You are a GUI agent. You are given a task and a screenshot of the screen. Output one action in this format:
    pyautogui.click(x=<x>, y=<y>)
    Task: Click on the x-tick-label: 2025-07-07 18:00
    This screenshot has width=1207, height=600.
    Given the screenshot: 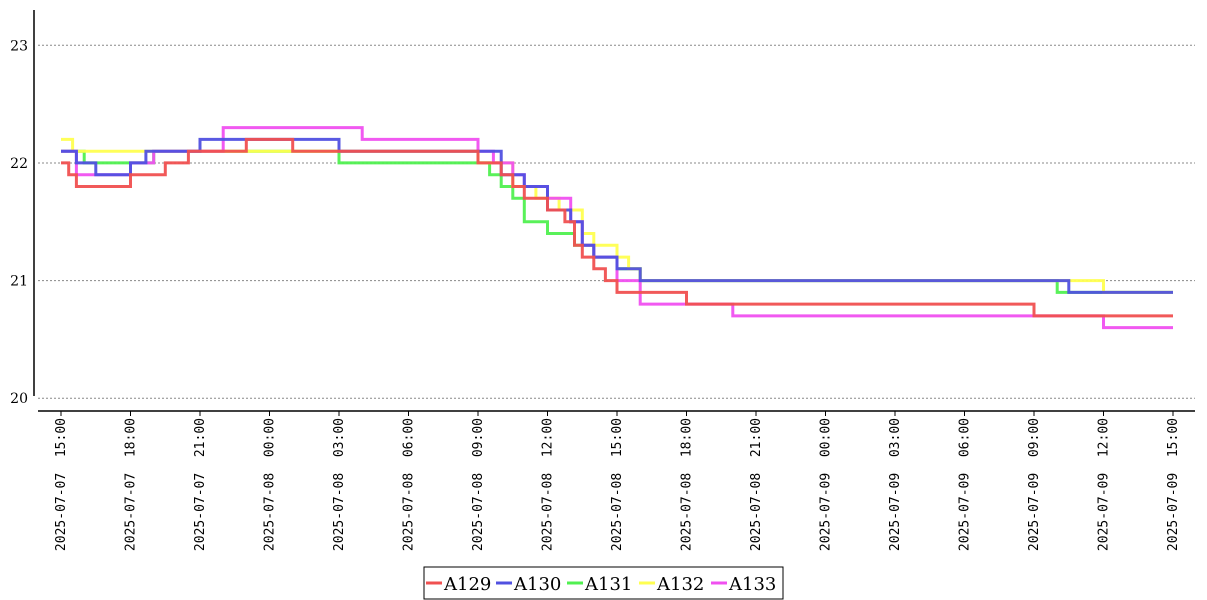 What is the action you would take?
    pyautogui.click(x=131, y=484)
    